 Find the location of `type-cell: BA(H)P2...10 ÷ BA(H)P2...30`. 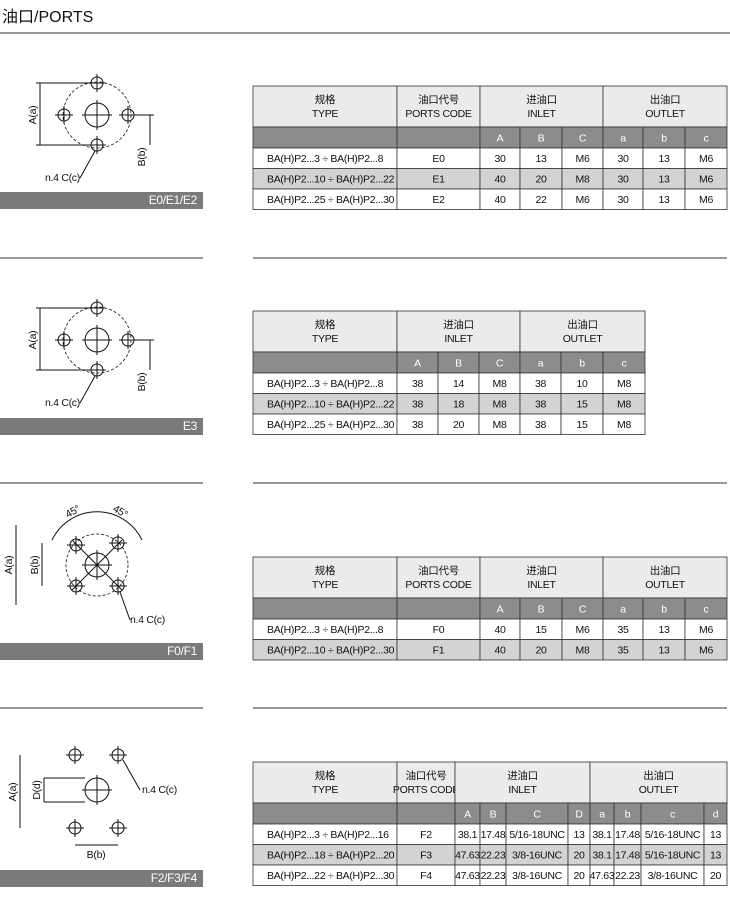

type-cell: BA(H)P2...10 ÷ BA(H)P2...30 is located at coordinates (331, 651).